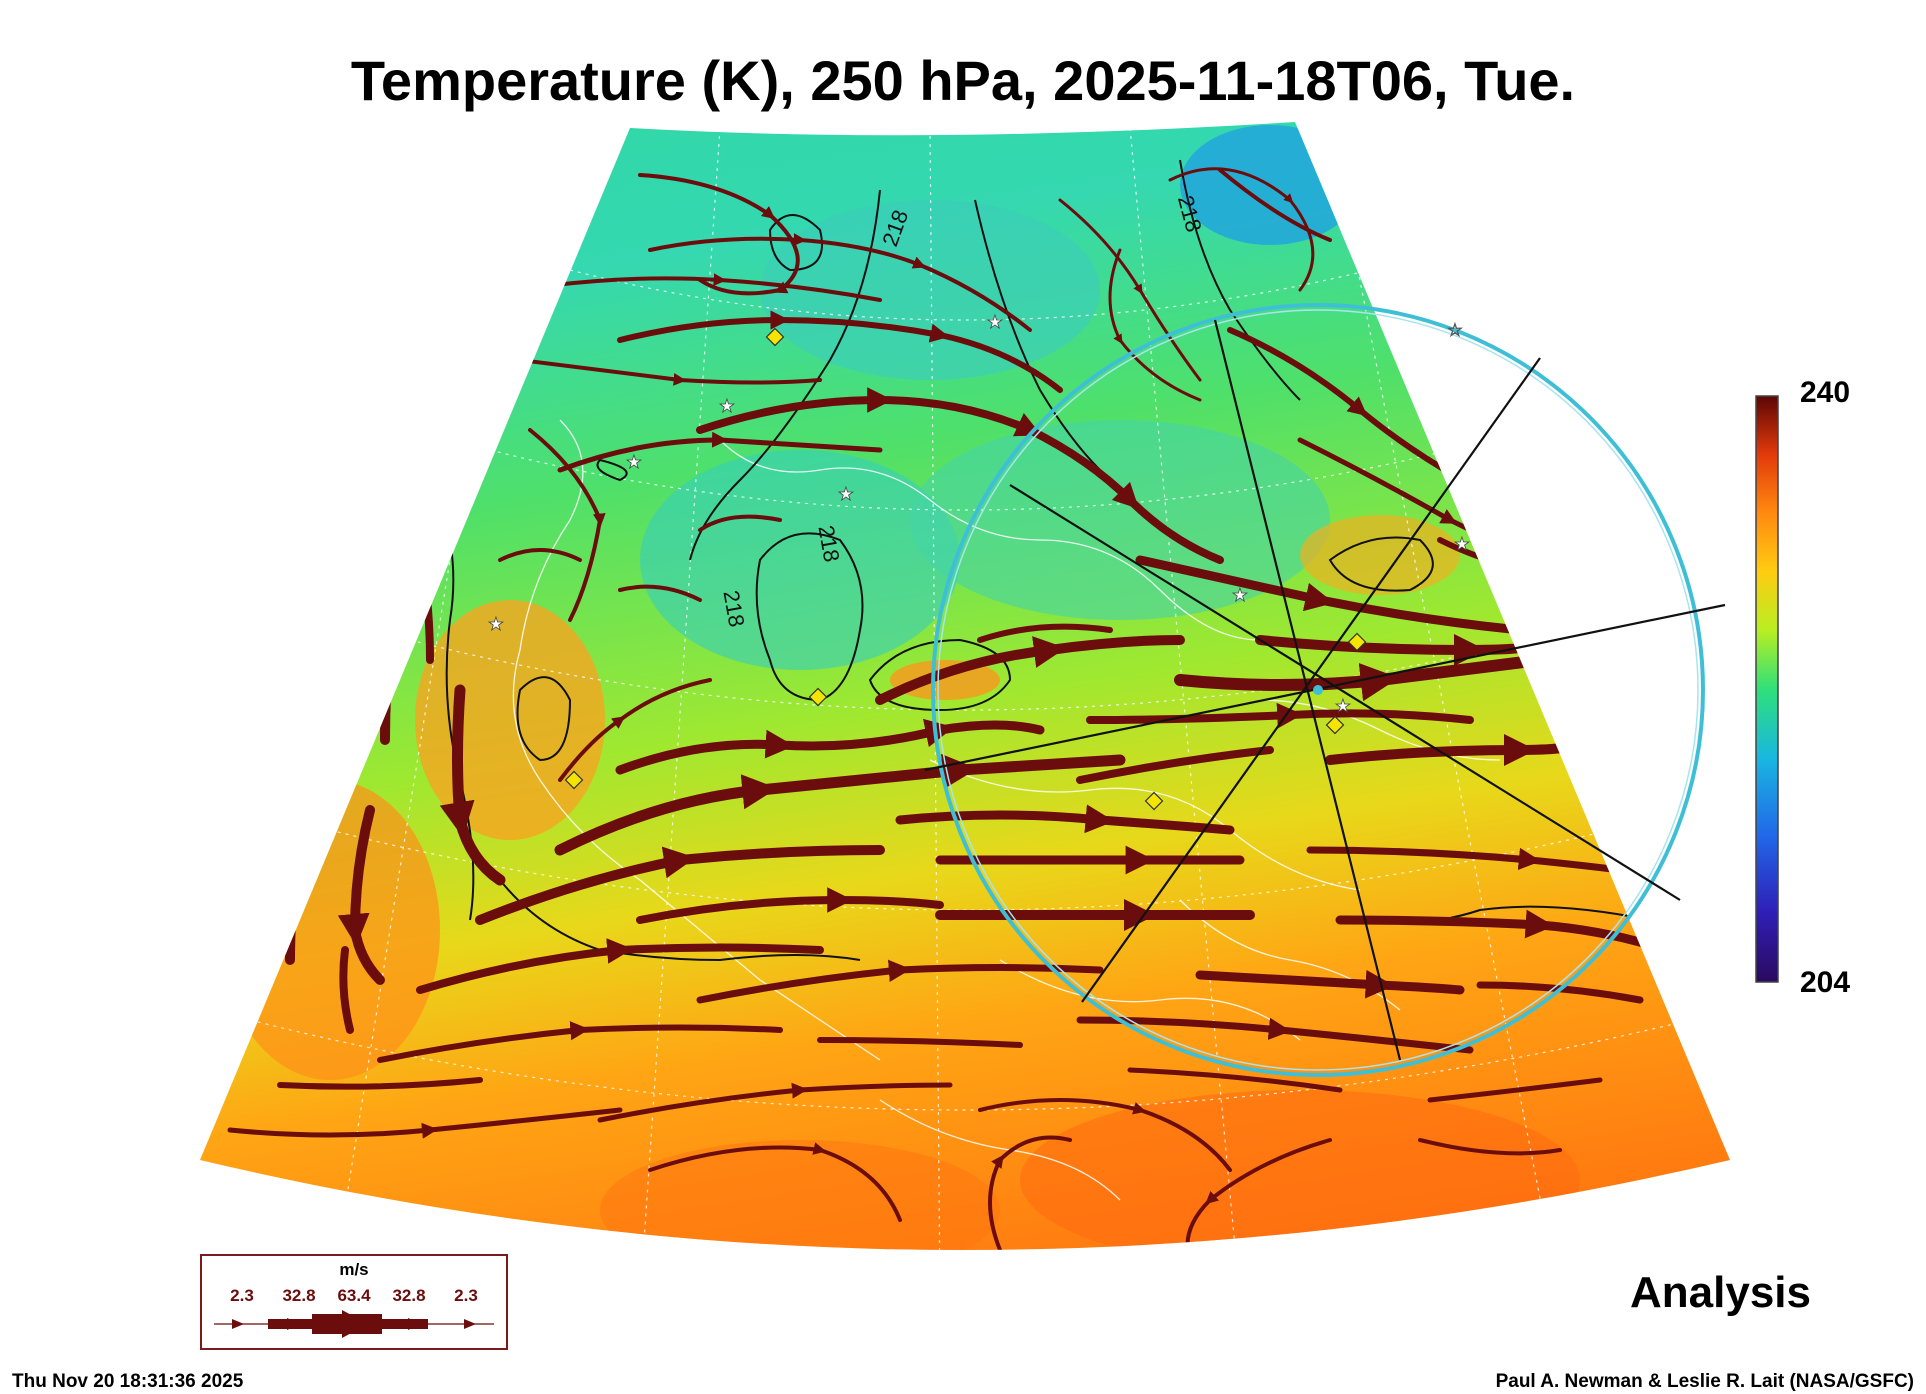 The image size is (1926, 1394). I want to click on colorbar-min-label: 204, so click(1825, 982).